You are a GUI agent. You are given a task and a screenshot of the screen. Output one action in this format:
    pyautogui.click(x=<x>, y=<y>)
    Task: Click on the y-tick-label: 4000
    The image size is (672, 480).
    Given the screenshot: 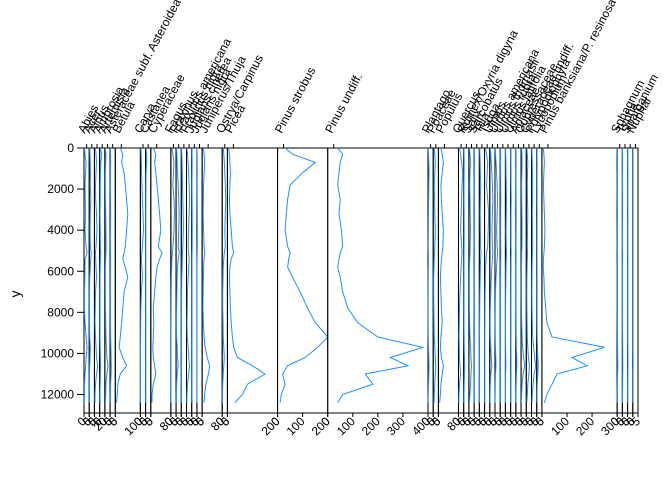 What is the action you would take?
    pyautogui.click(x=60, y=230)
    